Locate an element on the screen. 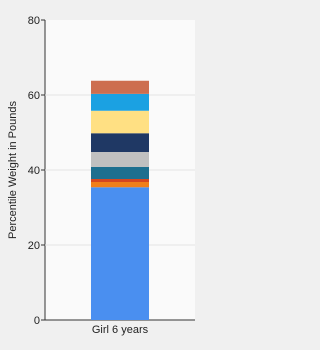  y-tick-label: 60 is located at coordinates (34, 96).